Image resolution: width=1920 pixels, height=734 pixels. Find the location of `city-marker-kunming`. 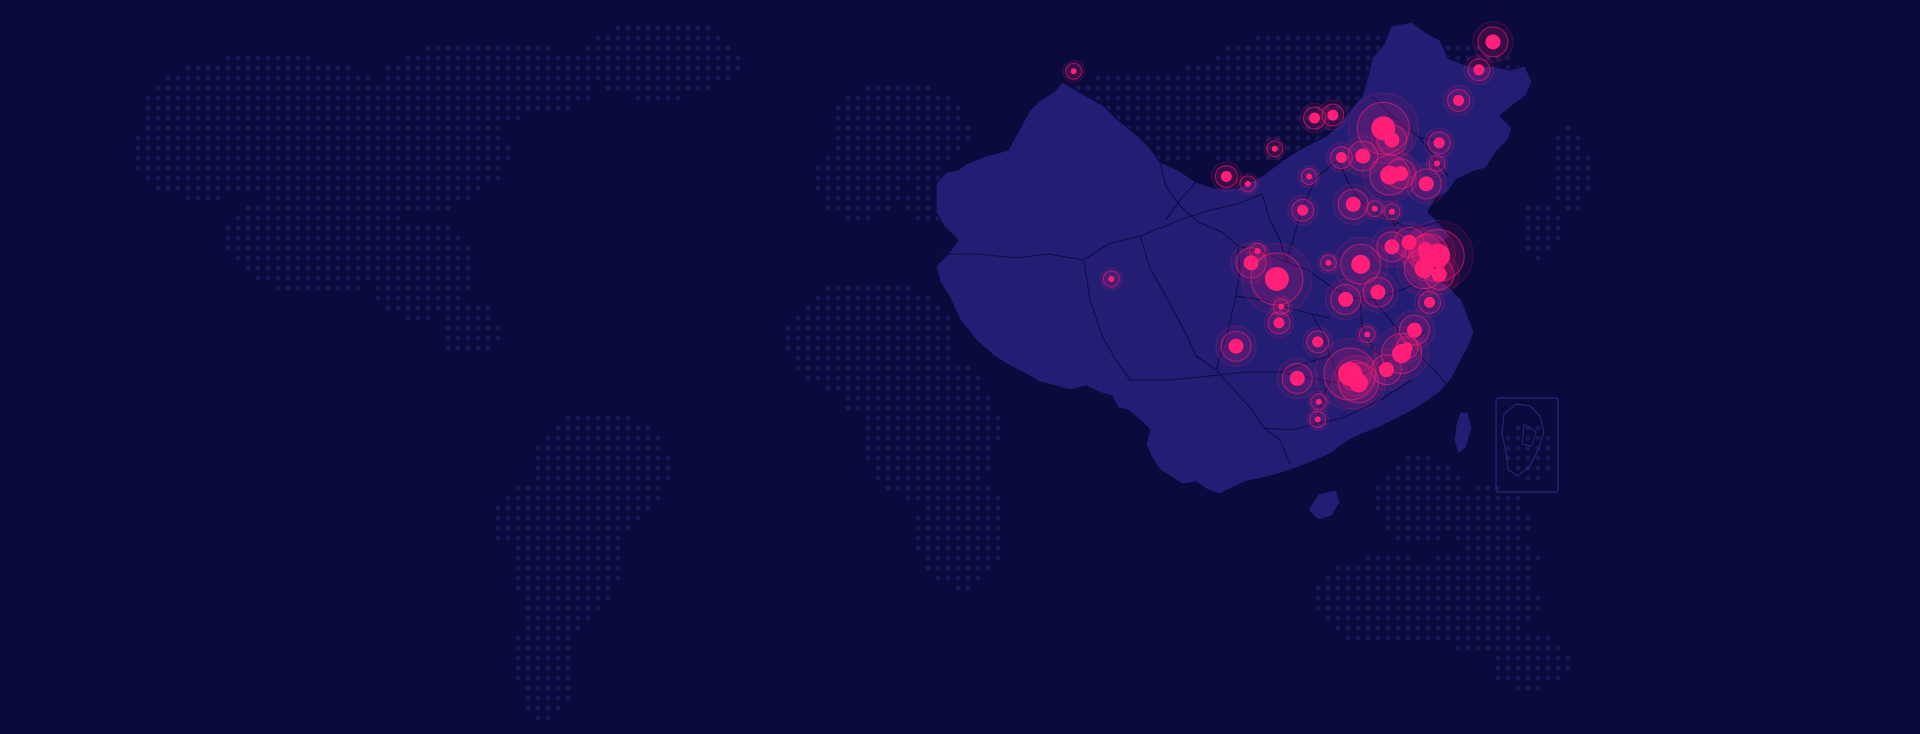

city-marker-kunming is located at coordinates (1236, 346).